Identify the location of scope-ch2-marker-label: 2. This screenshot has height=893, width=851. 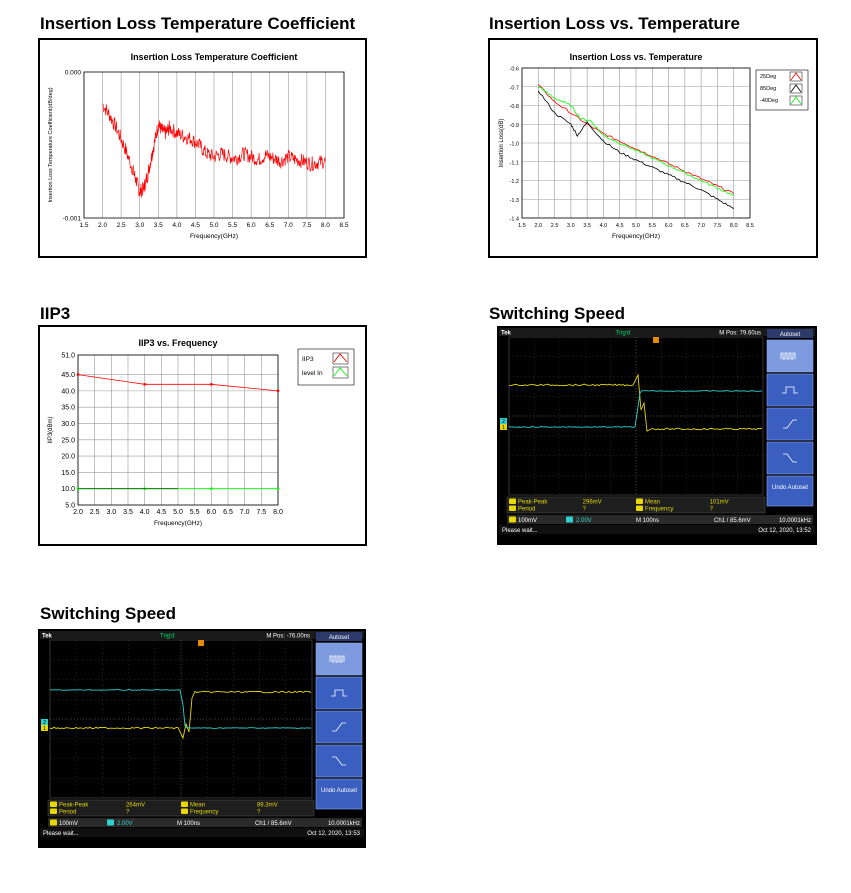
(503, 422).